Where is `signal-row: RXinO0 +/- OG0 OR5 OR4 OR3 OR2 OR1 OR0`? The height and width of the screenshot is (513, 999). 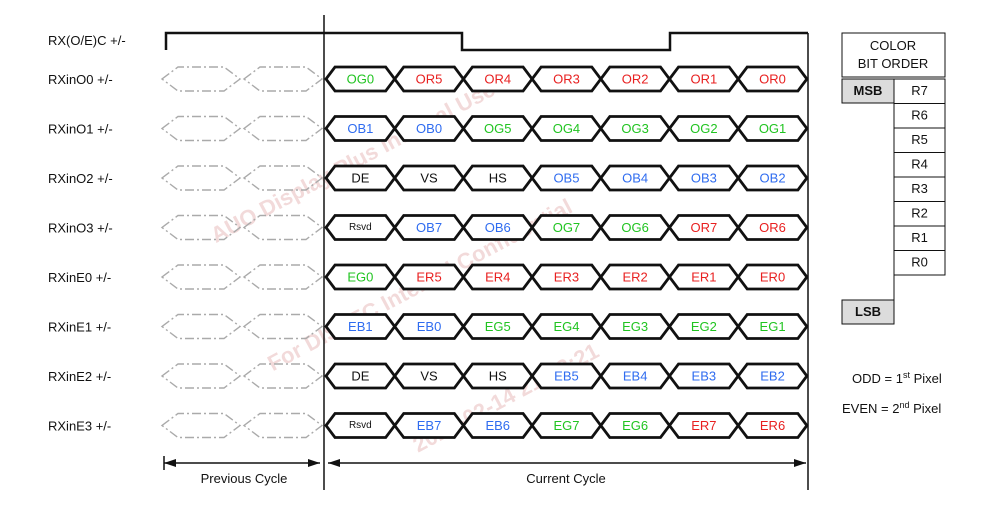 signal-row: RXinO0 +/- OG0 OR5 OR4 OR3 OR2 OR1 OR0 is located at coordinates (428, 79).